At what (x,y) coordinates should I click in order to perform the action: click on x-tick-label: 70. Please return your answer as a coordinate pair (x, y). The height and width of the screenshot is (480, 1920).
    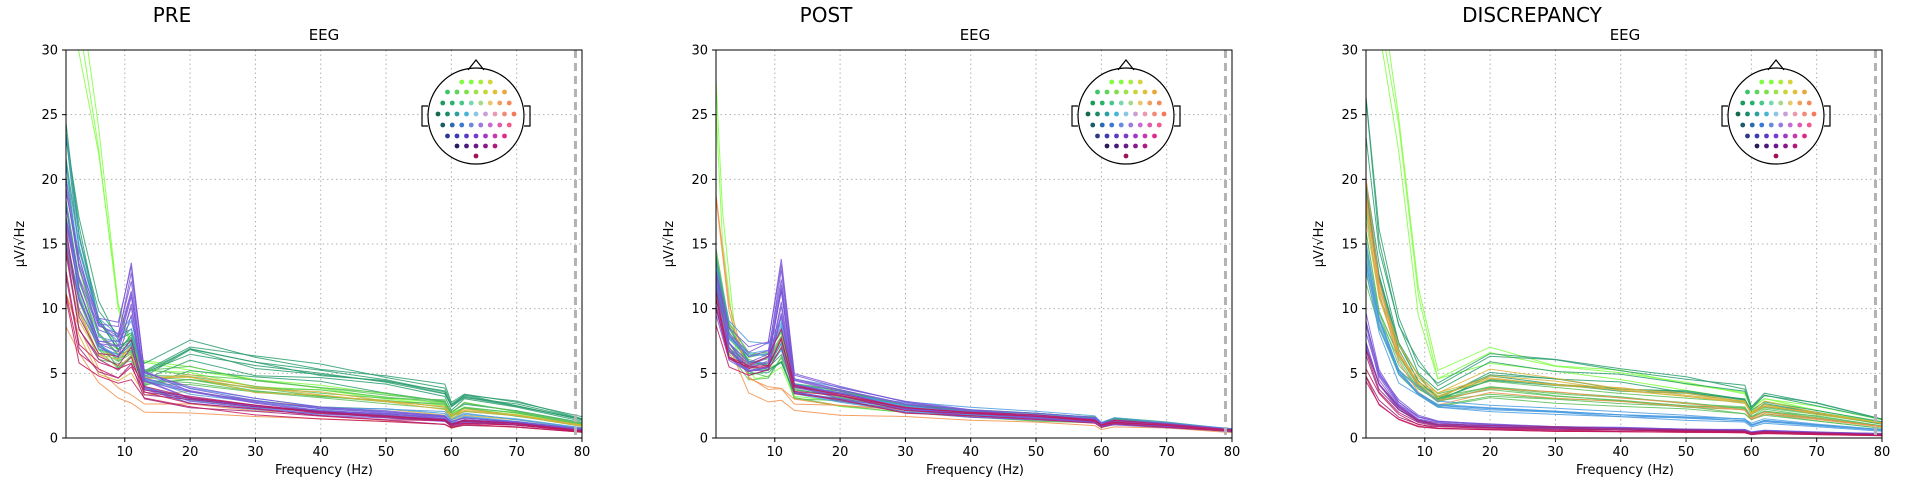
    Looking at the image, I should click on (1816, 452).